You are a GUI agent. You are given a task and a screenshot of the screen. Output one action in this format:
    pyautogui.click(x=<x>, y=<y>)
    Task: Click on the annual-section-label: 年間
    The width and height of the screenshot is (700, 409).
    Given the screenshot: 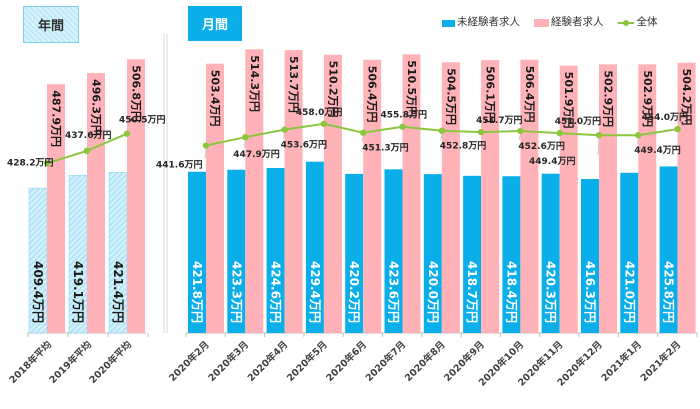 What is the action you would take?
    pyautogui.click(x=50, y=26)
    